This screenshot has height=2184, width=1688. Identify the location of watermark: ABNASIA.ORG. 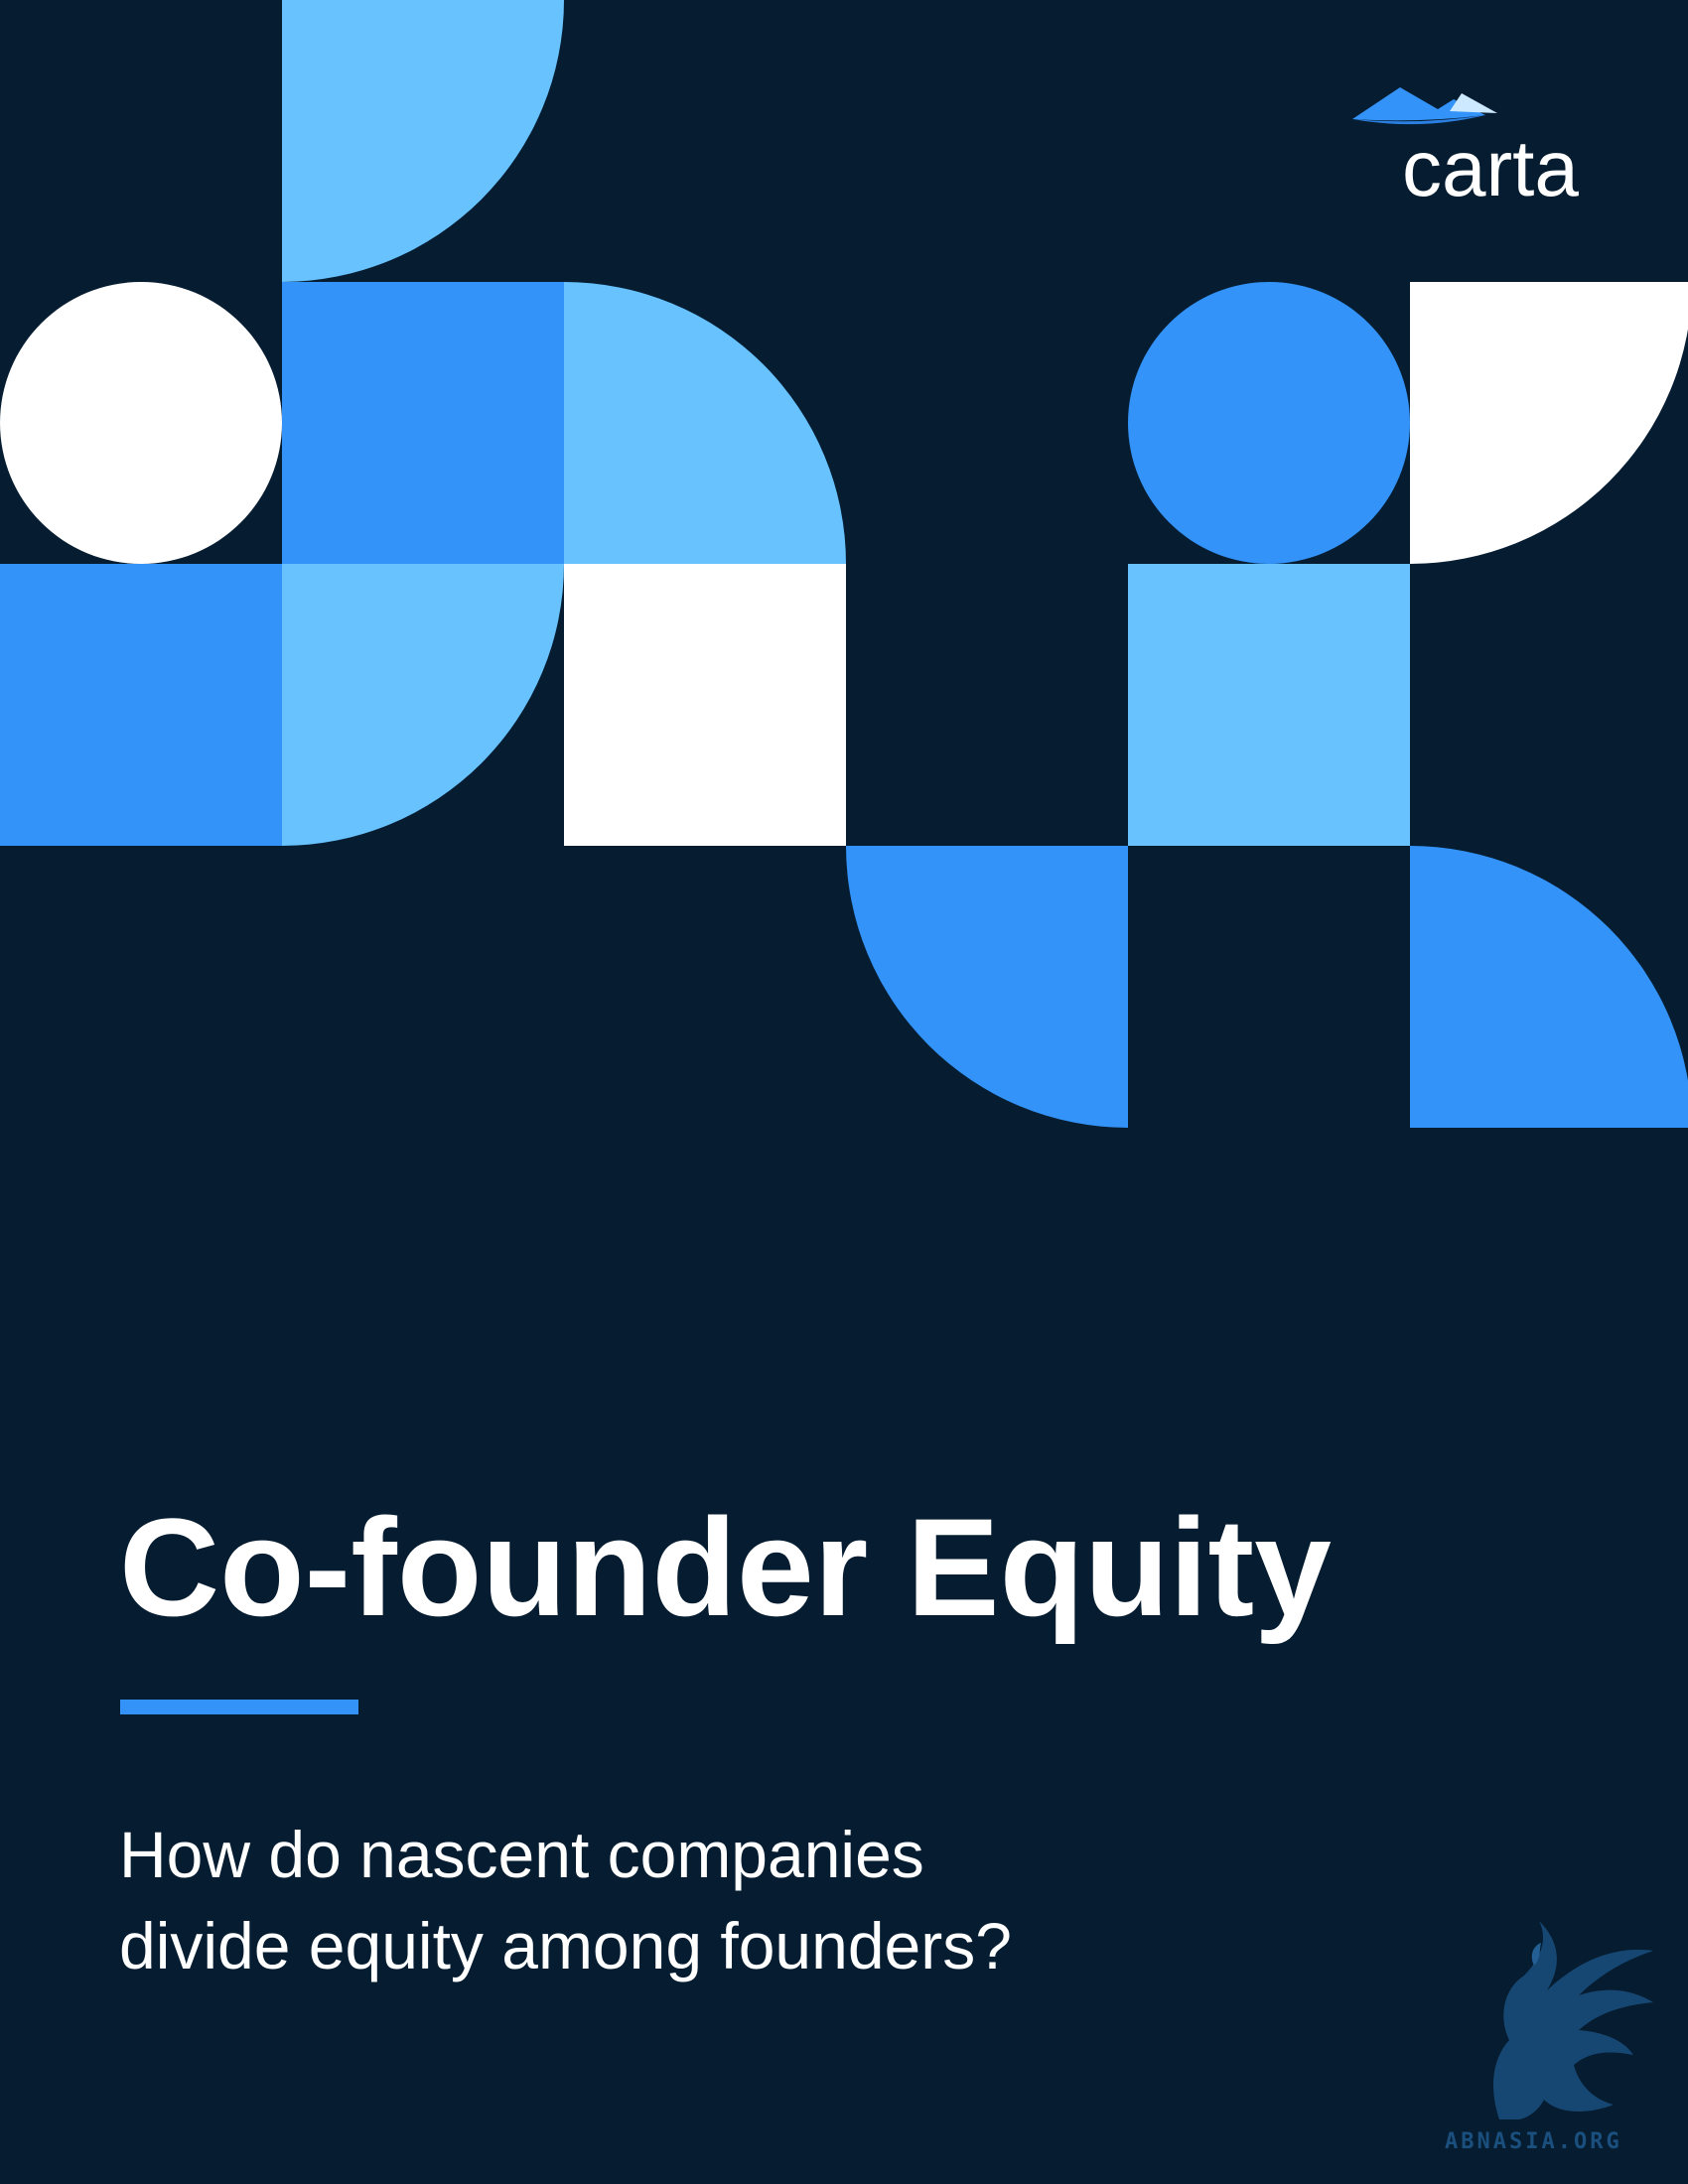
(1549, 2045).